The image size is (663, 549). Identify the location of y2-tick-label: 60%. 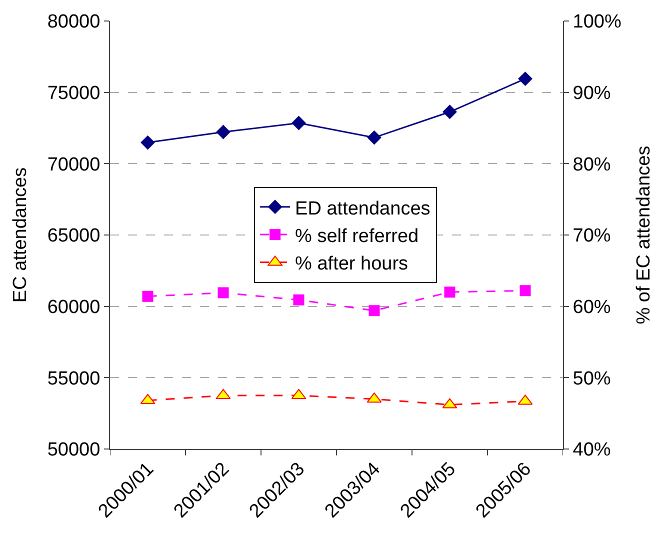
(591, 307).